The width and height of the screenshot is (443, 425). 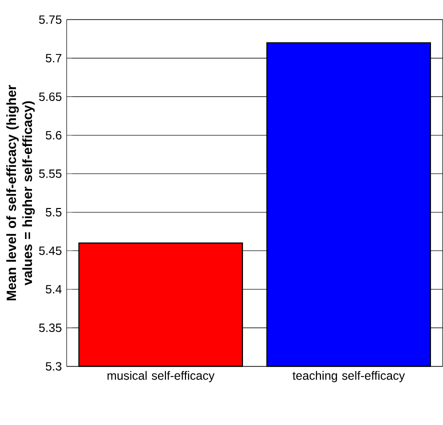 I want to click on y-tick-label: 5.75, so click(x=50, y=19).